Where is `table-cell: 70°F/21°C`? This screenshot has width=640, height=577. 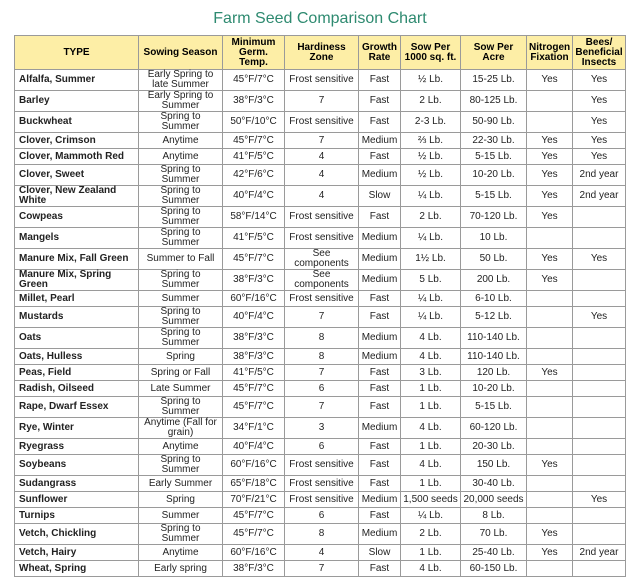
table-cell: 70°F/21°C is located at coordinates (253, 499).